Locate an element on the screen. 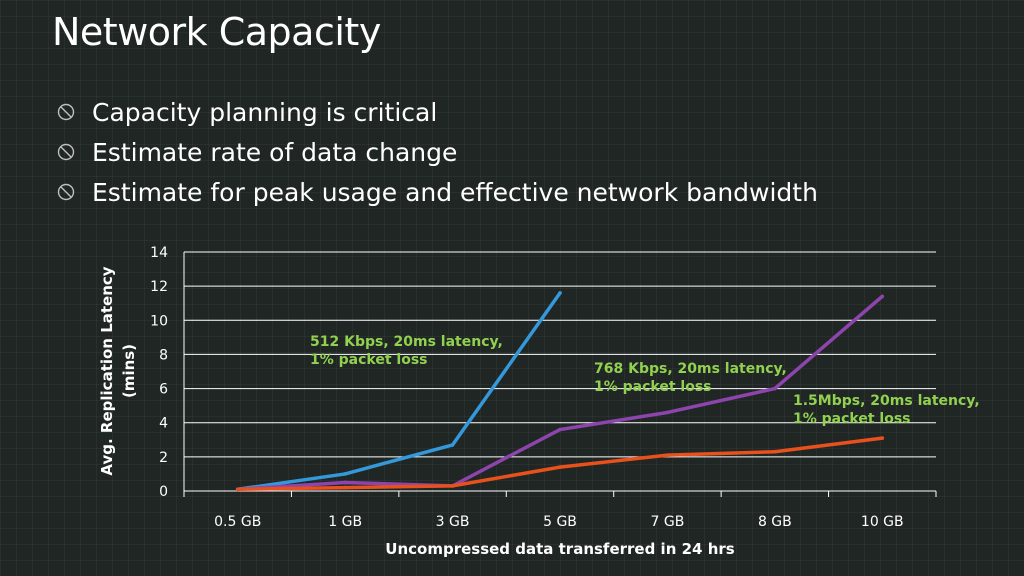 The image size is (1024, 576). series-annotation-3: 1.5Mbps, 20ms latency, 1% packet loss is located at coordinates (886, 410).